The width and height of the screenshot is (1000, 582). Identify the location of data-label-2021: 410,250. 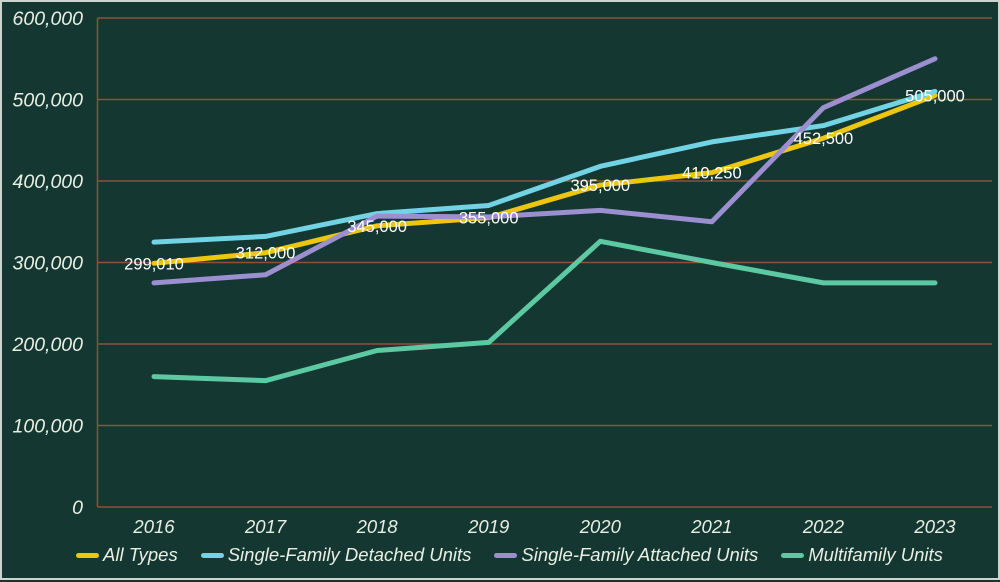
(712, 174).